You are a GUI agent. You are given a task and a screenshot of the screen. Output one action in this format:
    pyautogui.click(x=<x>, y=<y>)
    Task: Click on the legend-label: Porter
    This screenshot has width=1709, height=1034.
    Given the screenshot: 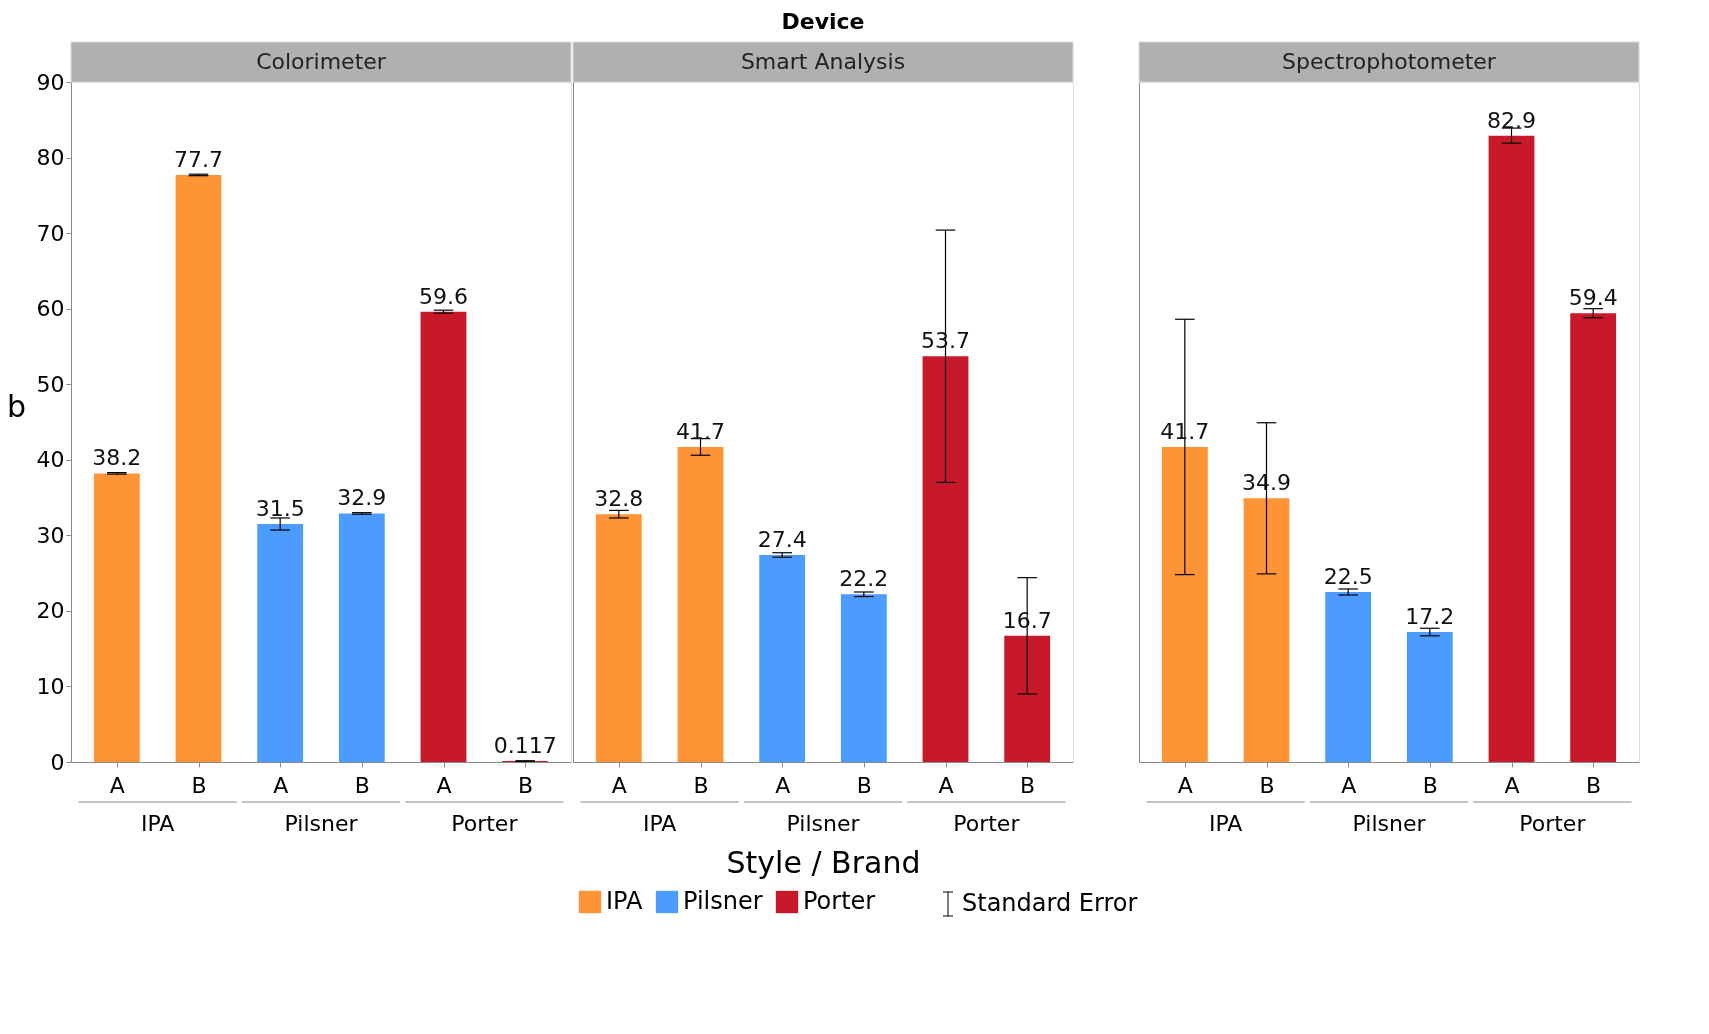 What is the action you would take?
    pyautogui.click(x=839, y=901)
    